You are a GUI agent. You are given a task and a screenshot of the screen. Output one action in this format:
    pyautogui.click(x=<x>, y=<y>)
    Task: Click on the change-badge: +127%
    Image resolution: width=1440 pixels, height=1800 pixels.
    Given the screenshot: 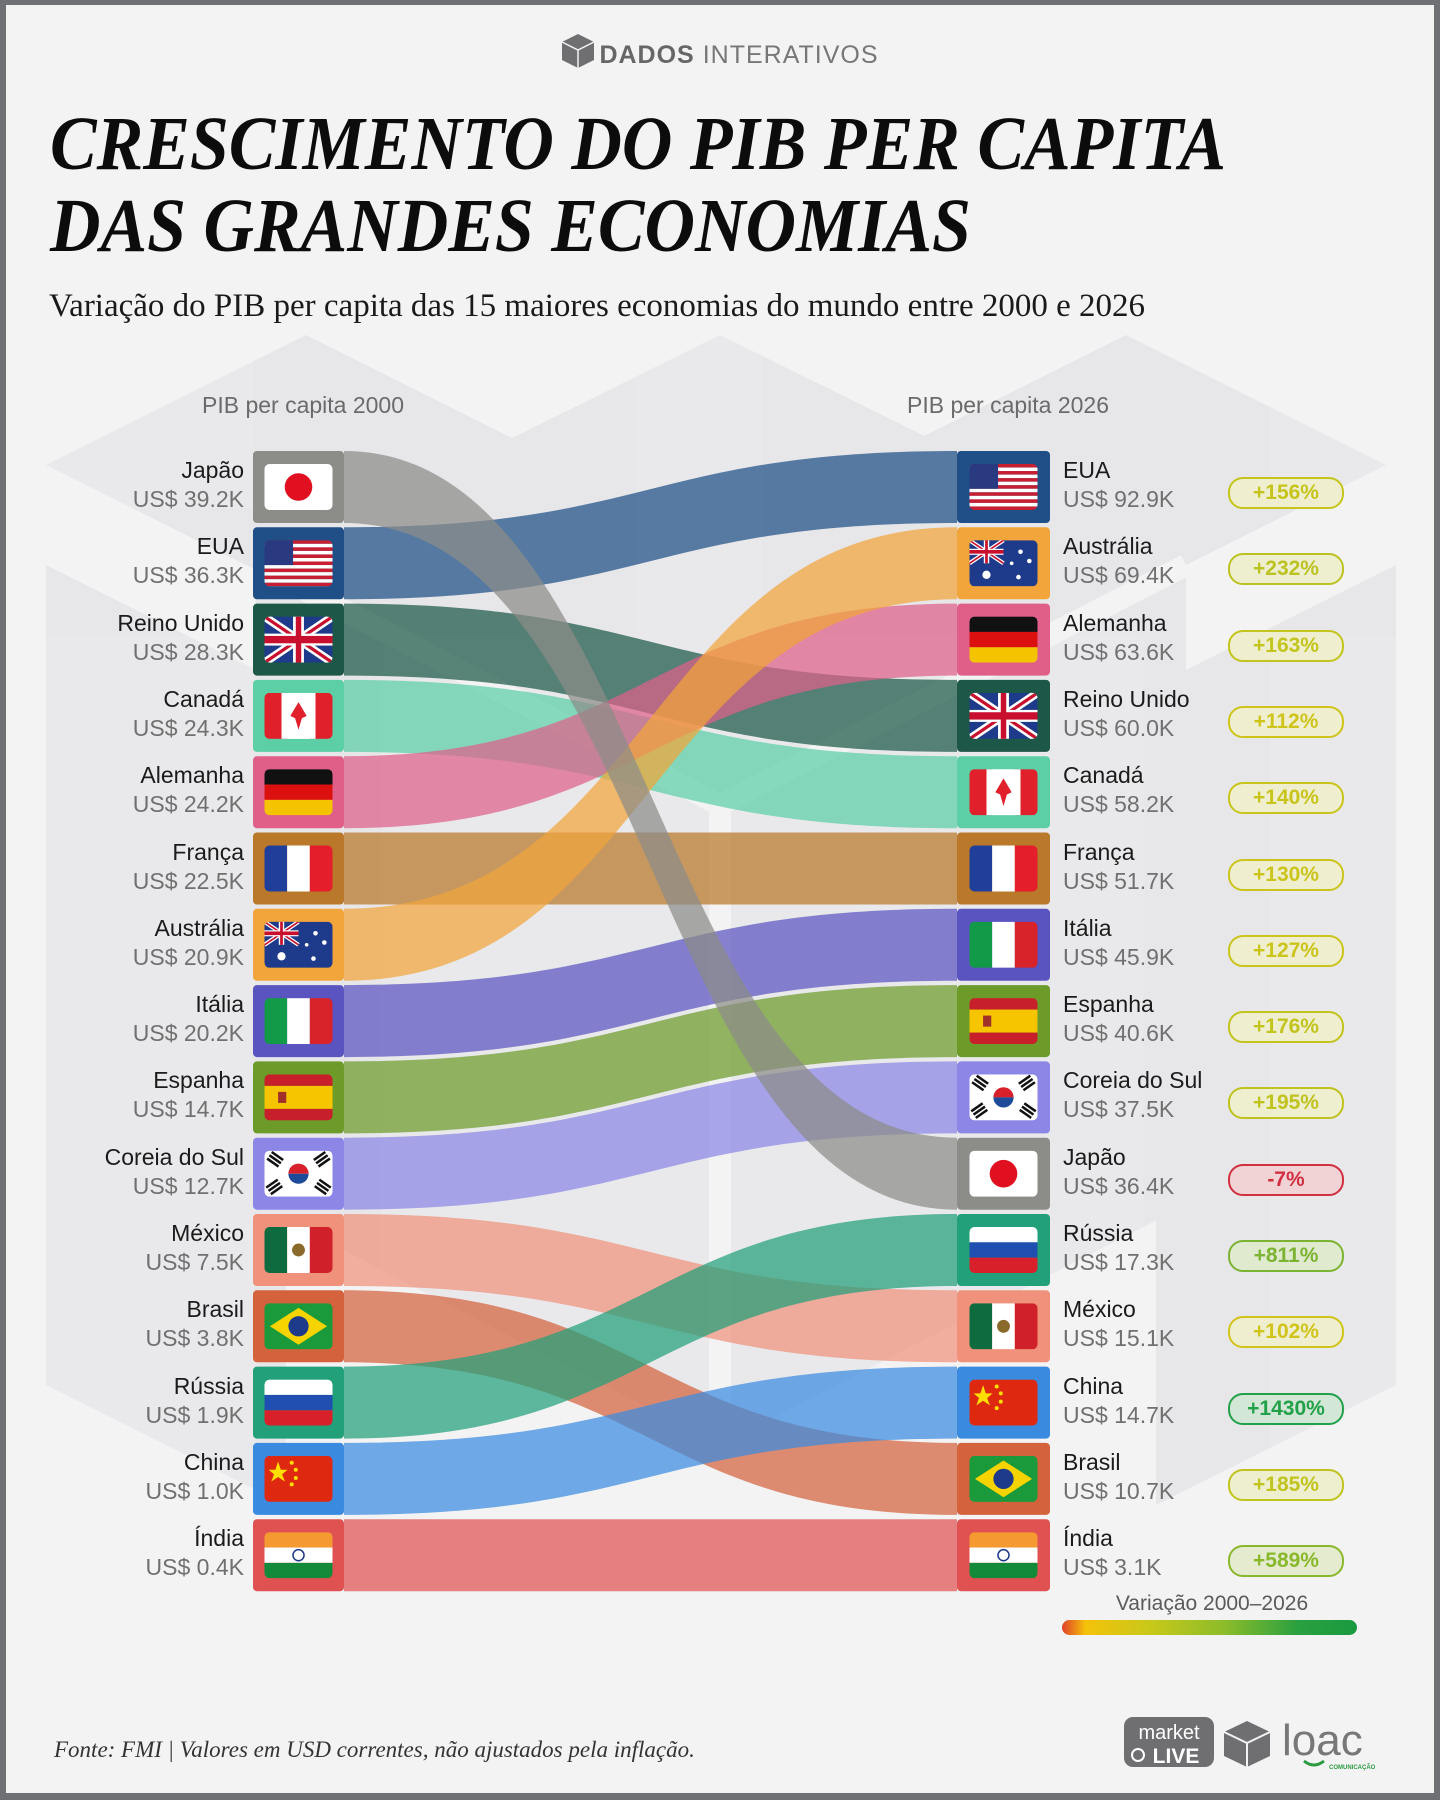 What is the action you would take?
    pyautogui.click(x=1286, y=950)
    